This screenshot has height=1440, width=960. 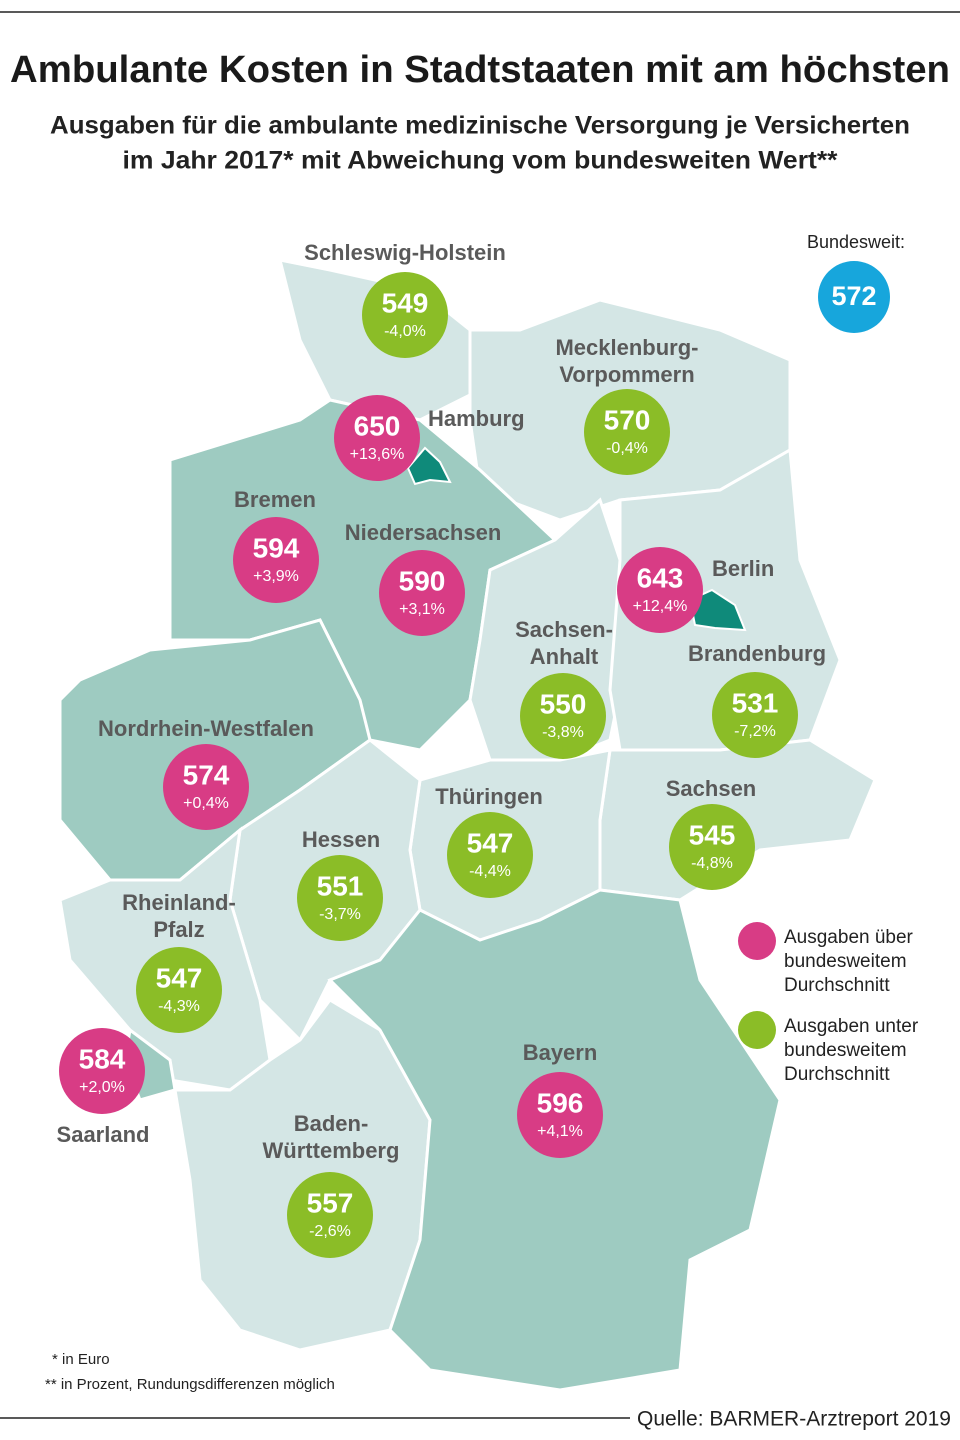 I want to click on state-name: Bremen, so click(x=275, y=499).